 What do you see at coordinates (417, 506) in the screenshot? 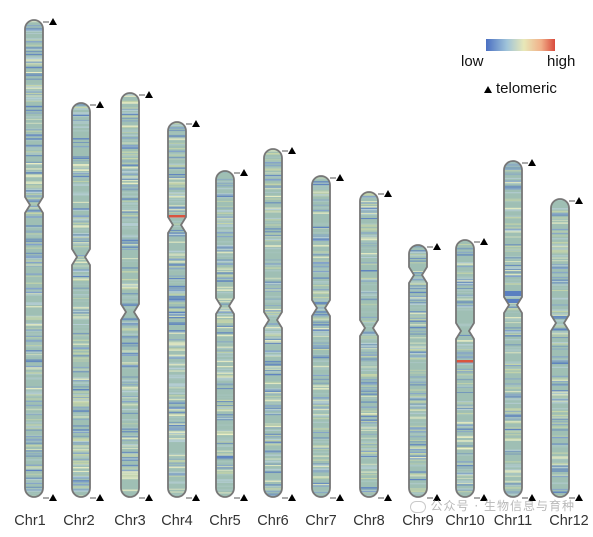
I see `wechat-icon` at bounding box center [417, 506].